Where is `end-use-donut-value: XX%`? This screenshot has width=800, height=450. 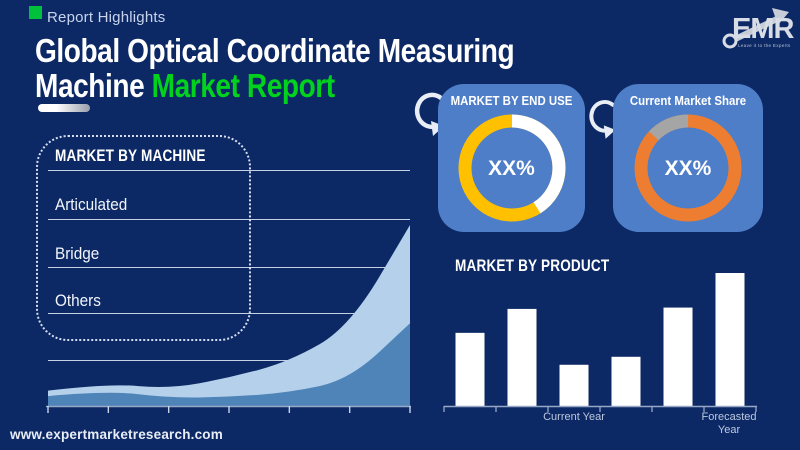
end-use-donut-value: XX% is located at coordinates (511, 168).